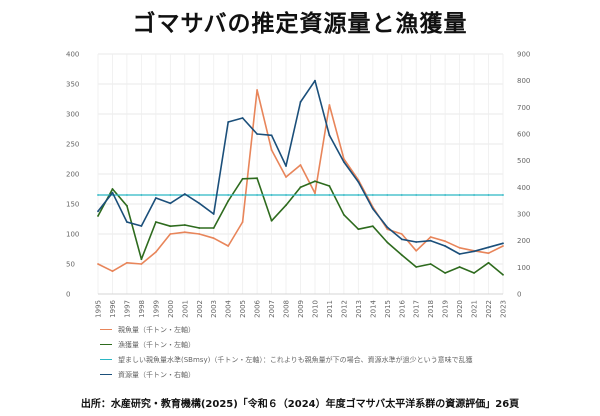  I want to click on x-tick-label: 2007, so click(272, 309).